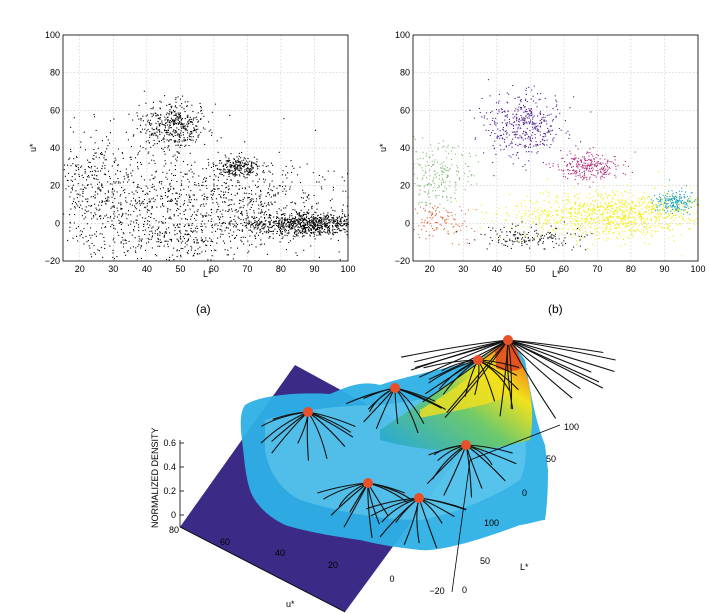 The width and height of the screenshot is (709, 613). What do you see at coordinates (180, 269) in the screenshot?
I see `panel-a-xtick: 50` at bounding box center [180, 269].